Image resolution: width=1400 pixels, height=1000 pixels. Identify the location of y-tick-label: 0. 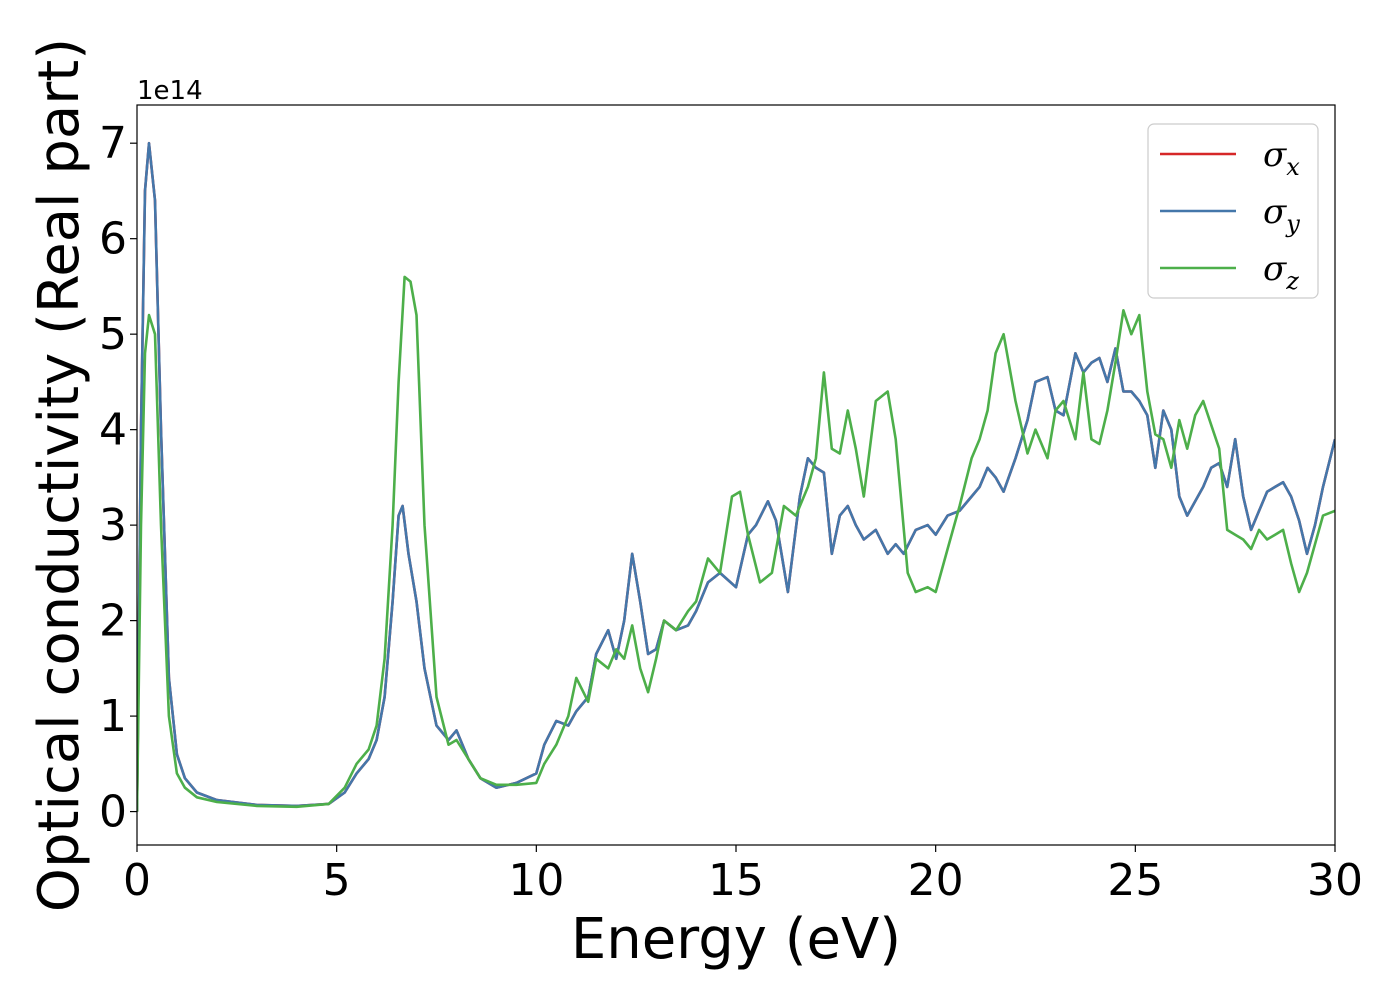
(113, 812).